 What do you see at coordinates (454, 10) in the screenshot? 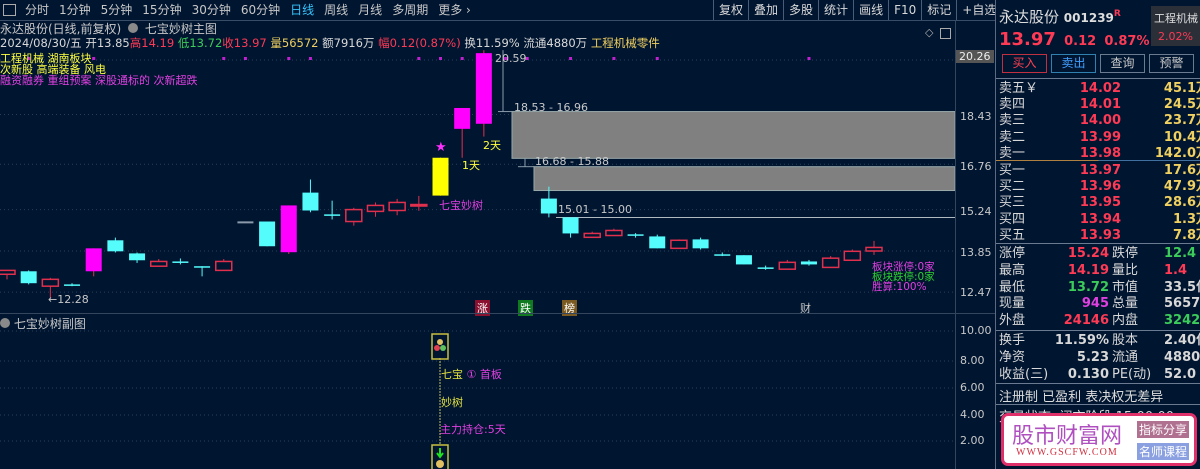
I see `tab-10: 更多 ›` at bounding box center [454, 10].